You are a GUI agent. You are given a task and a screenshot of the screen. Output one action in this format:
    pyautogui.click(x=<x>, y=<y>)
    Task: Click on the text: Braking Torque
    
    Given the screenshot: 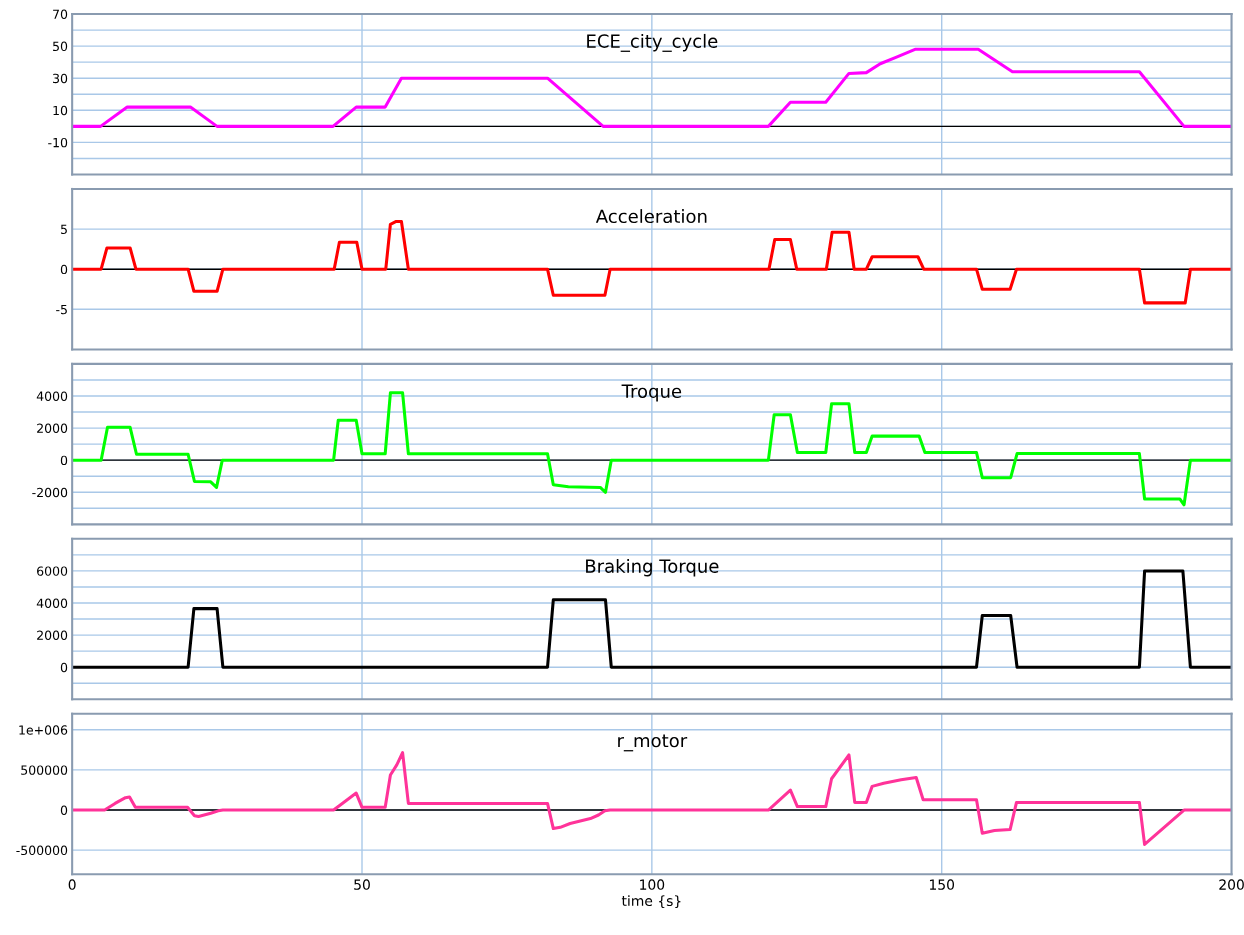 What is the action you would take?
    pyautogui.click(x=652, y=567)
    